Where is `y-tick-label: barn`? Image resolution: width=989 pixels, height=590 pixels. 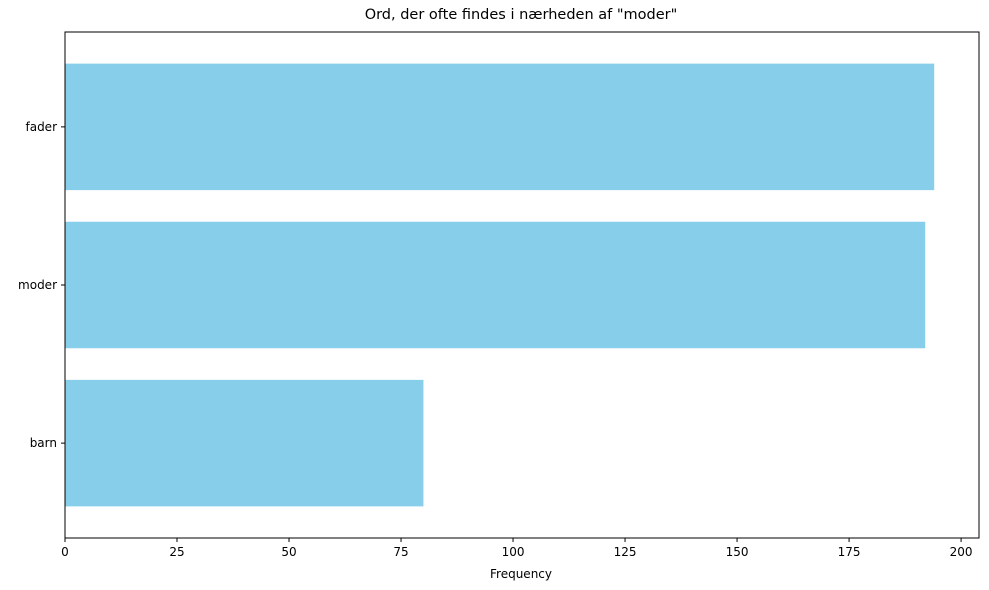 y-tick-label: barn is located at coordinates (43, 443).